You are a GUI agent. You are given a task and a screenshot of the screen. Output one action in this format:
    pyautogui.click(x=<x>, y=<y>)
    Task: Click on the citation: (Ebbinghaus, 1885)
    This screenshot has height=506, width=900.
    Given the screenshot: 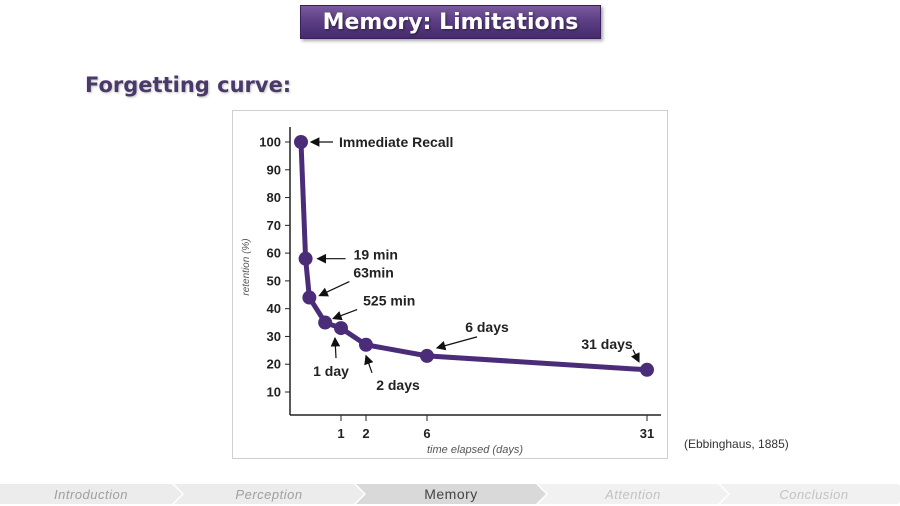 What is the action you would take?
    pyautogui.click(x=736, y=444)
    